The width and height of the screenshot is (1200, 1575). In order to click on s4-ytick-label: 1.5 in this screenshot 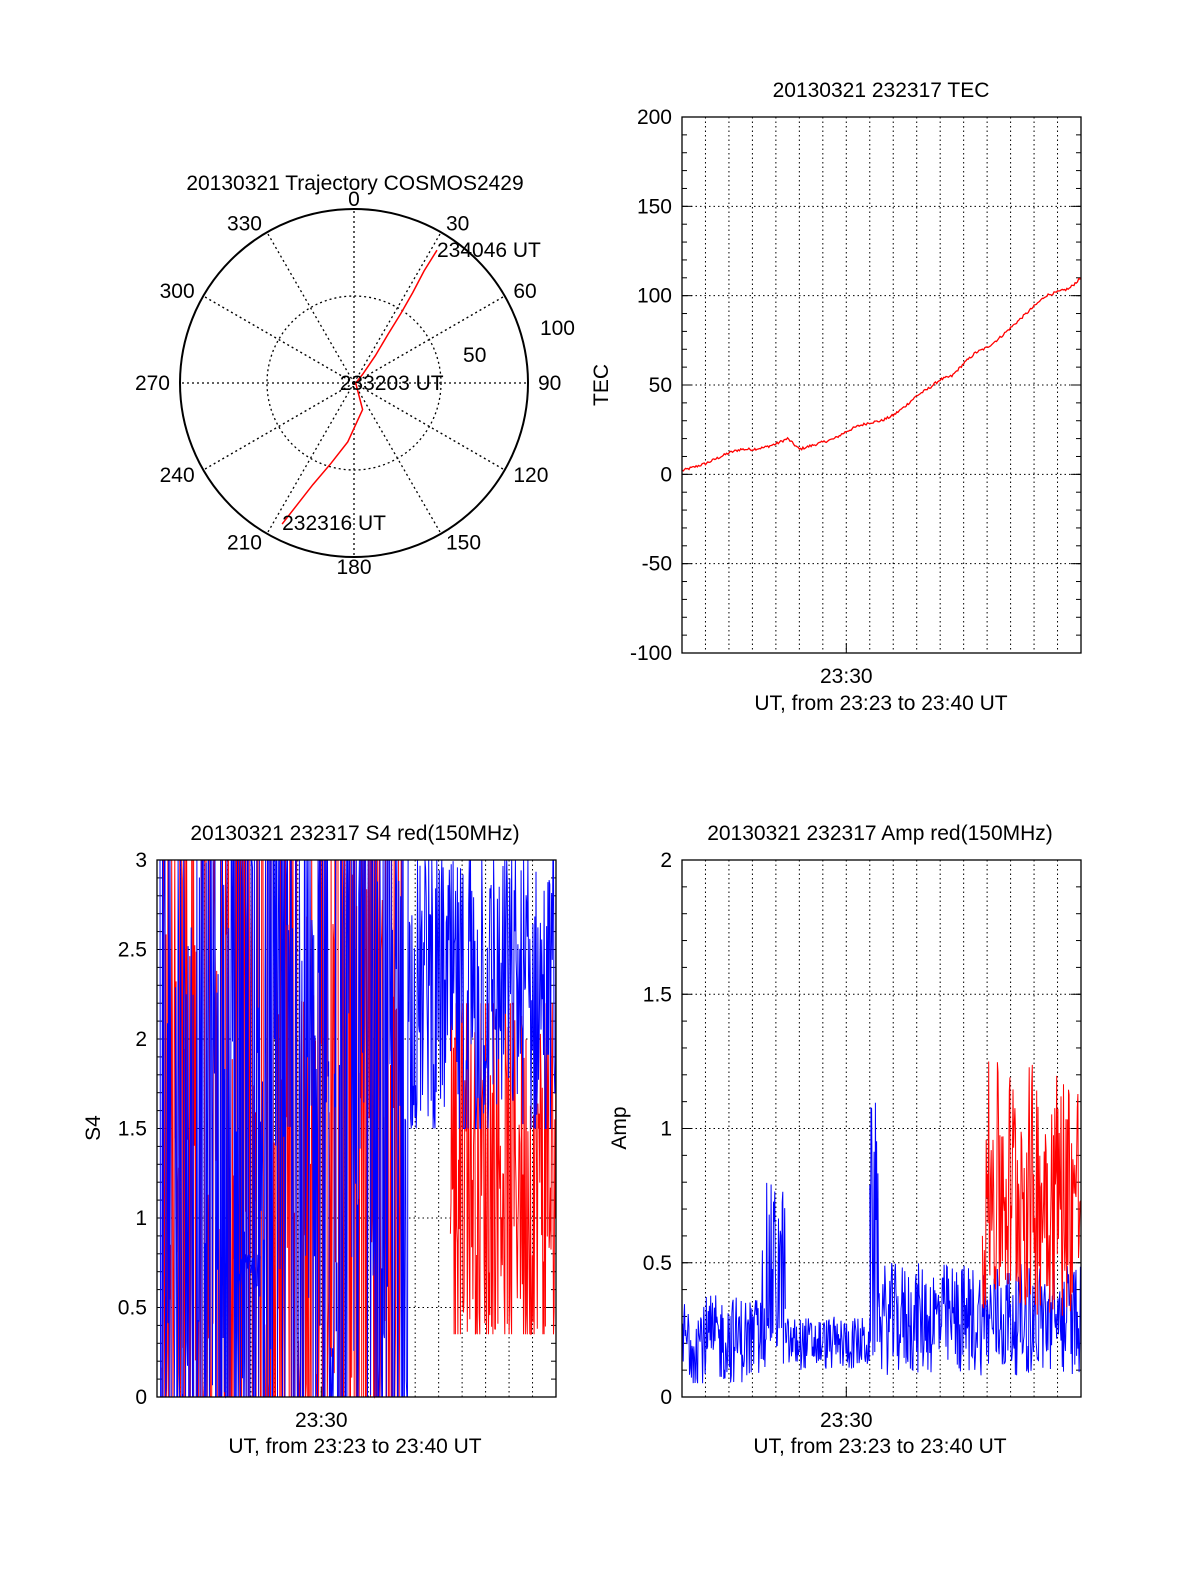, I will do `click(132, 1129)`.